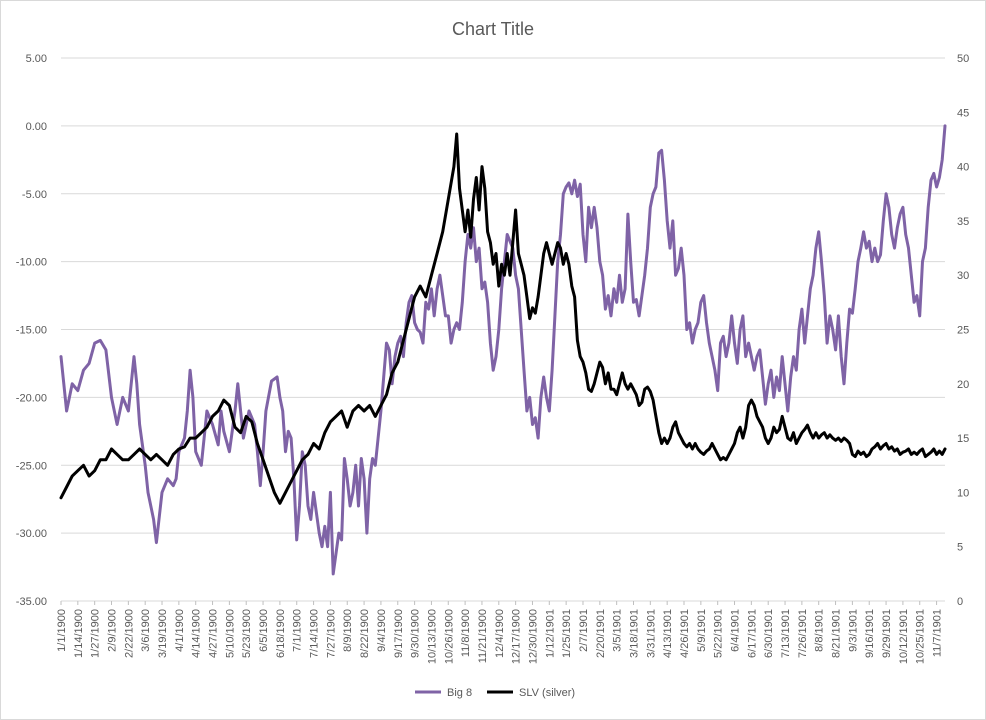 This screenshot has height=720, width=986. Describe the element at coordinates (281, 633) in the screenshot. I see `x-tick-label: 6/18/1900` at that location.